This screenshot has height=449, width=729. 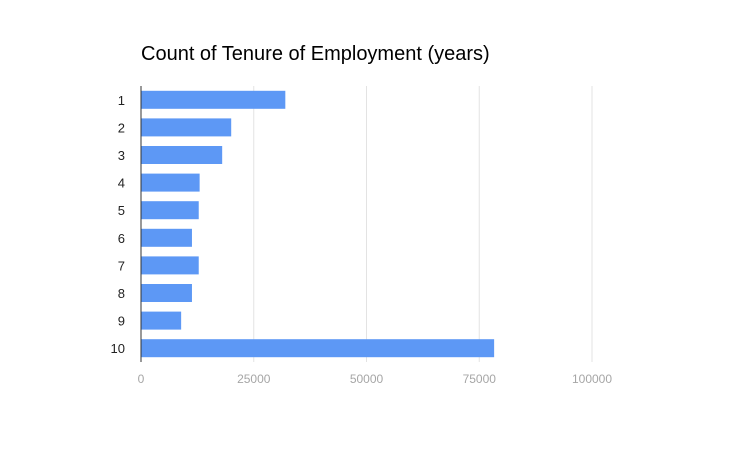 What do you see at coordinates (121, 127) in the screenshot?
I see `category-label: 2` at bounding box center [121, 127].